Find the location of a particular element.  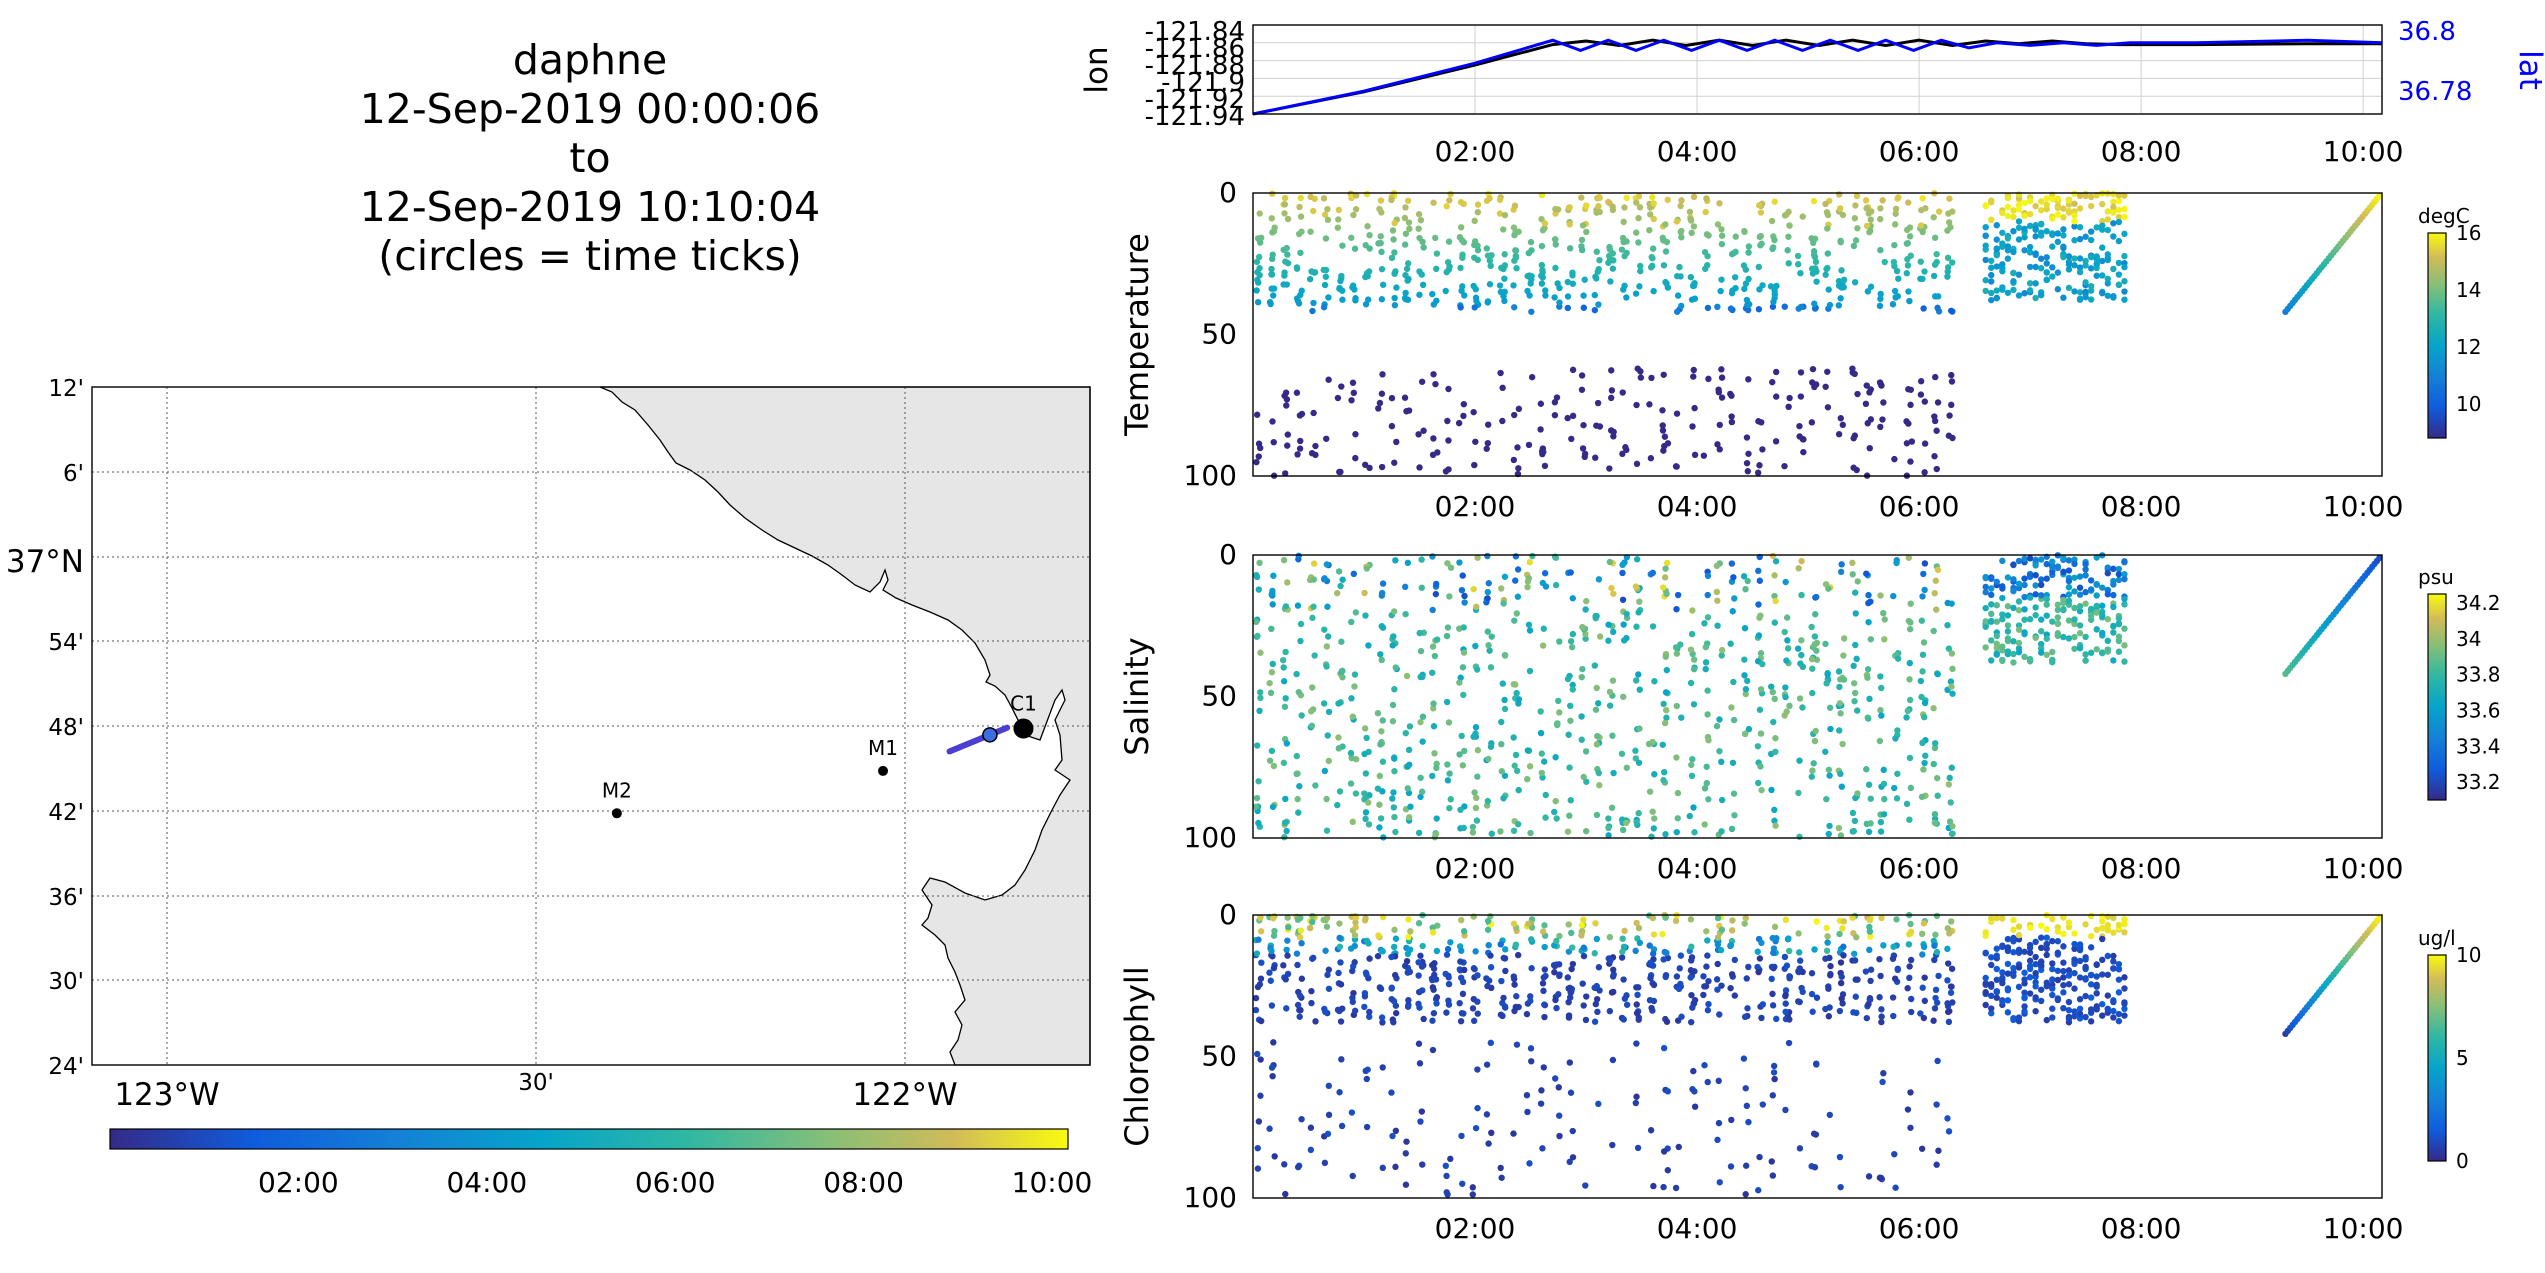

profile-colorbar-tick: 33.6 is located at coordinates (2478, 710).